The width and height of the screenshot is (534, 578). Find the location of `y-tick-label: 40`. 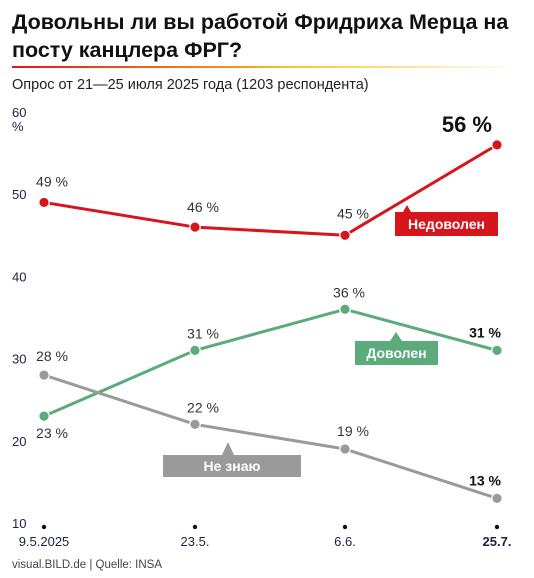

y-tick-label: 40 is located at coordinates (19, 276).